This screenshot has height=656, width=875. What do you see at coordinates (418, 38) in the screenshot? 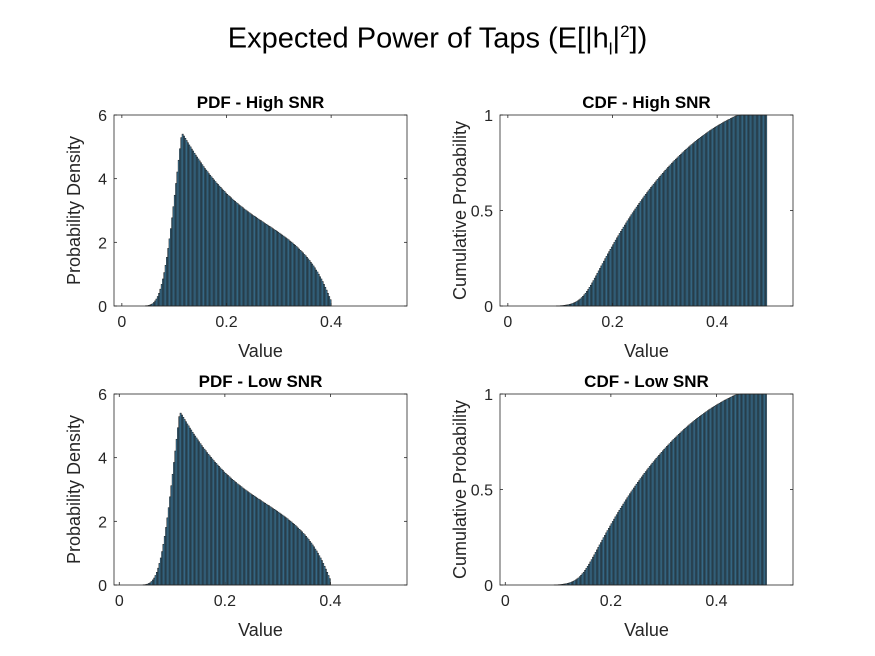
I see `figure-title-main: Expected Power of Taps (E[|h` at bounding box center [418, 38].